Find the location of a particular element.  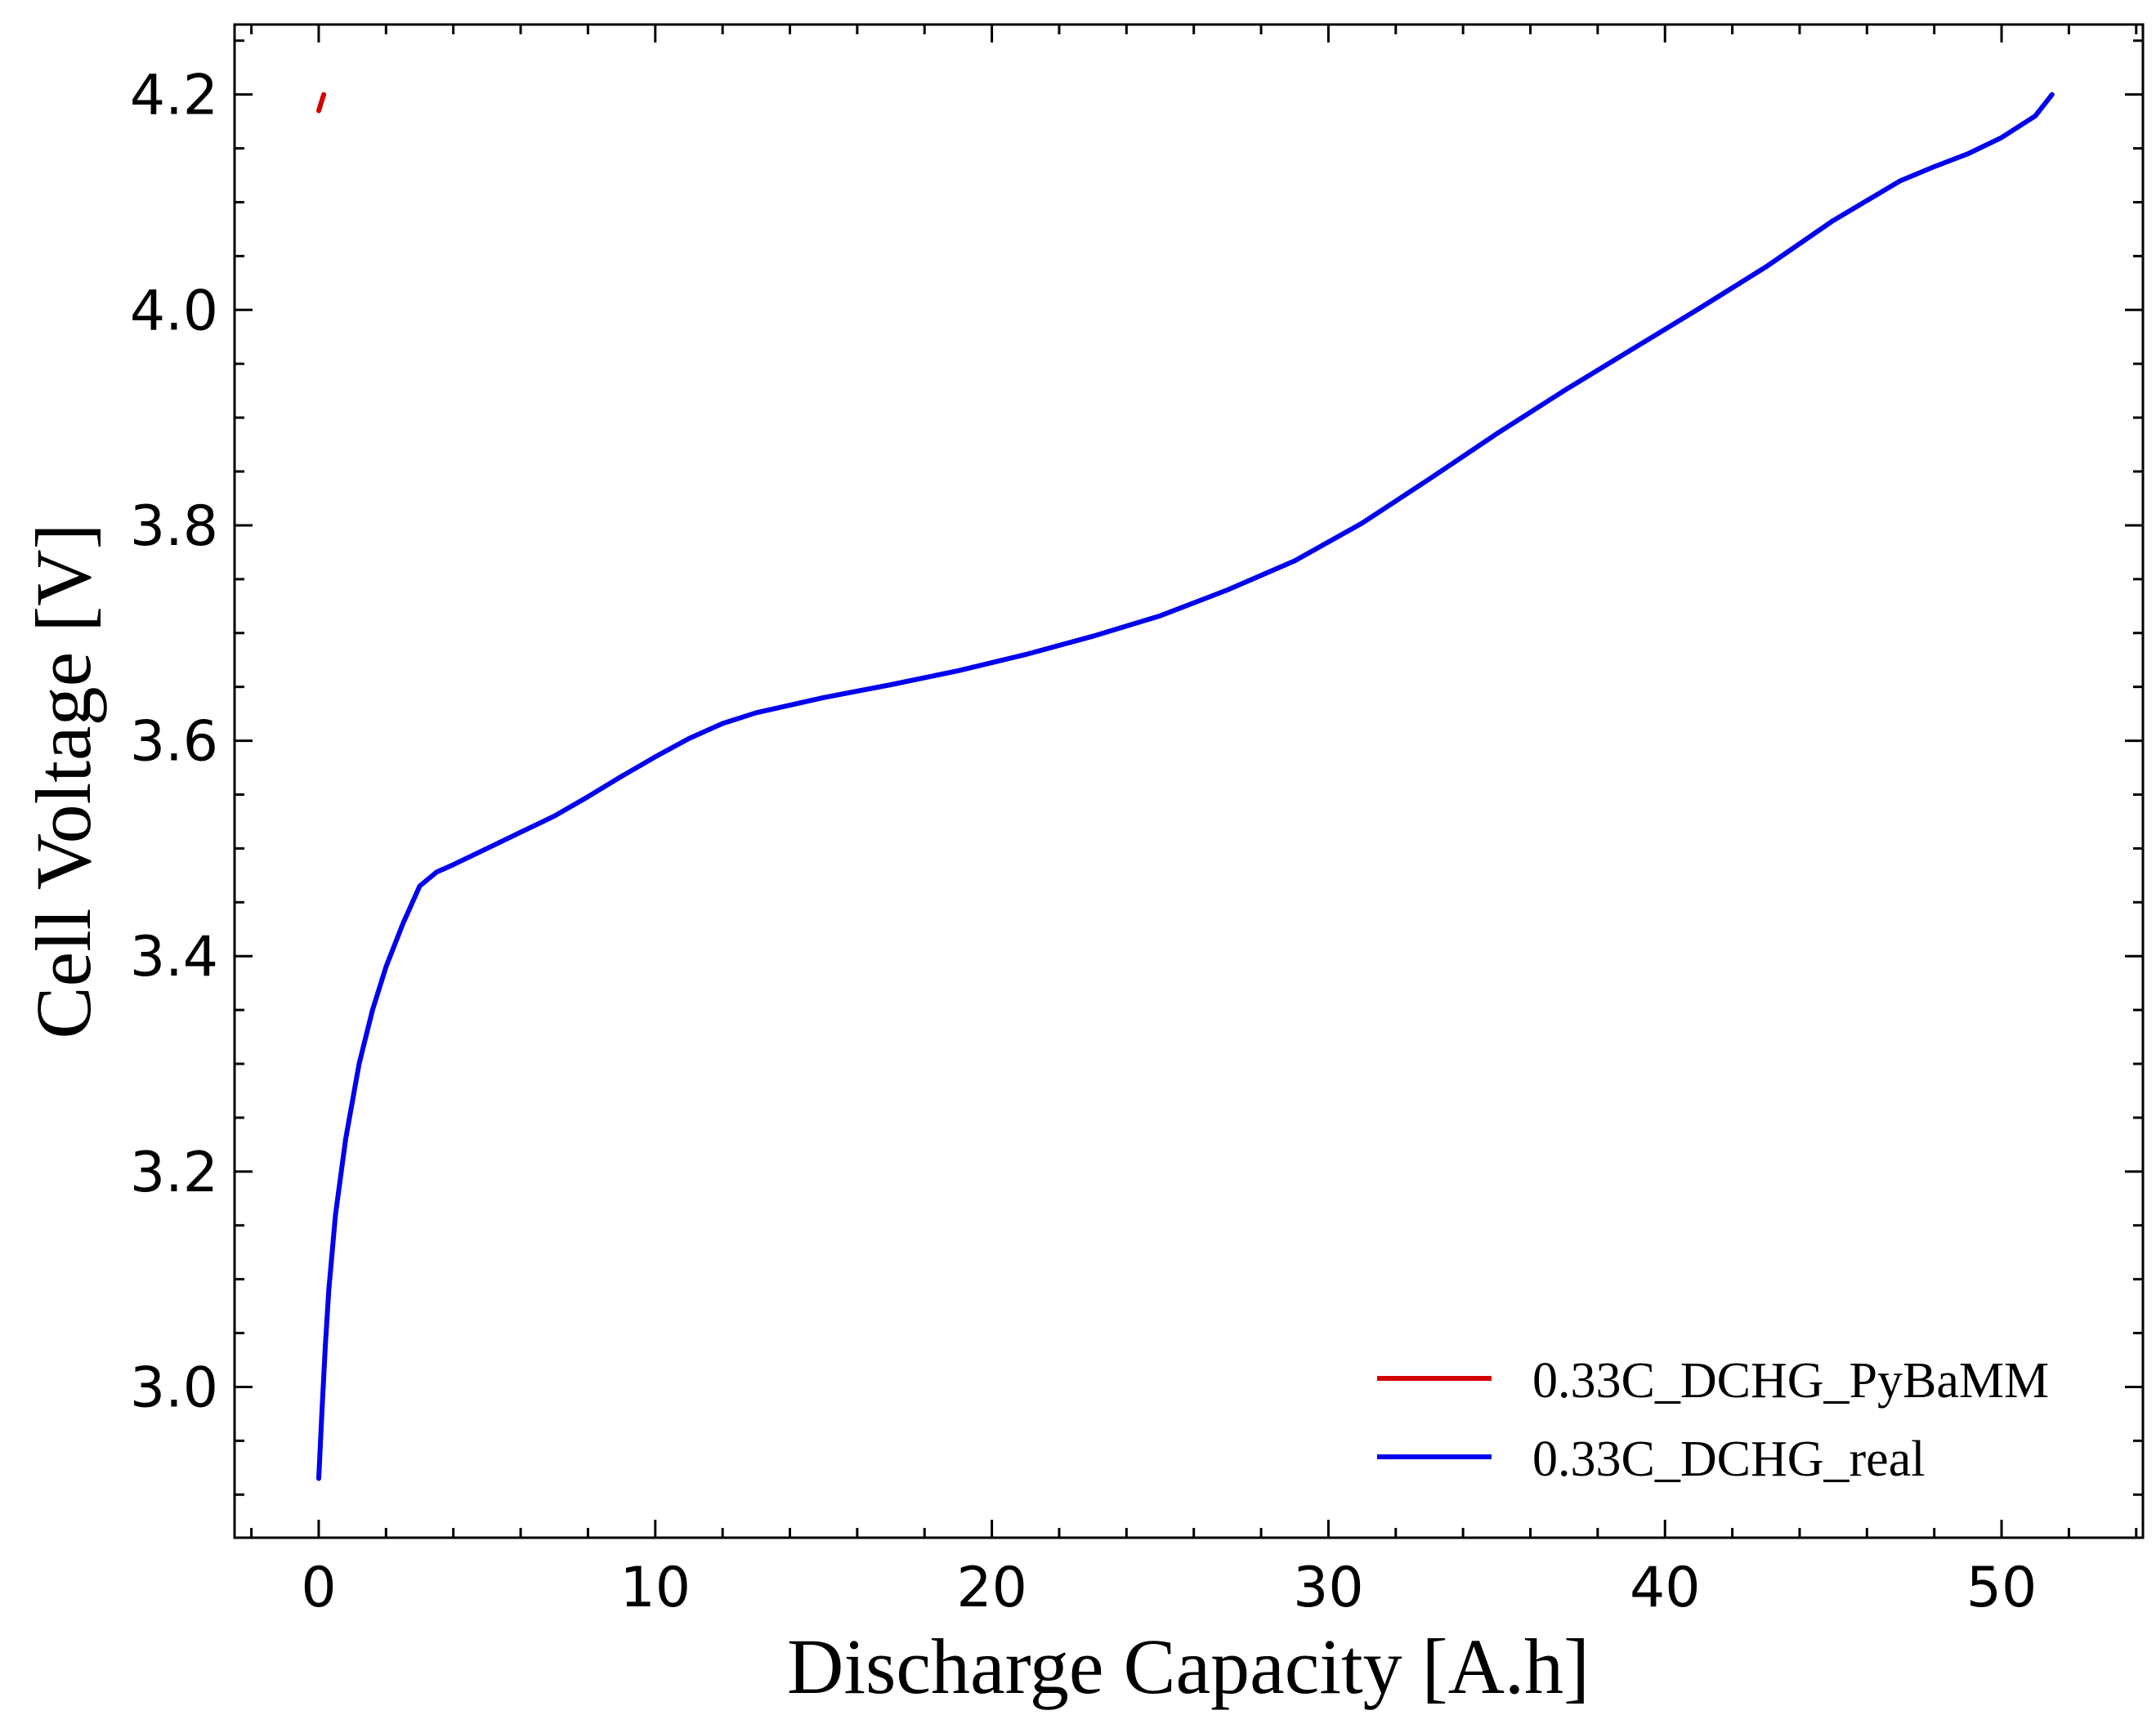

legend: 0.33C_DCHG_PyBaMM 0.33C_DCHG_real is located at coordinates (1713, 1420).